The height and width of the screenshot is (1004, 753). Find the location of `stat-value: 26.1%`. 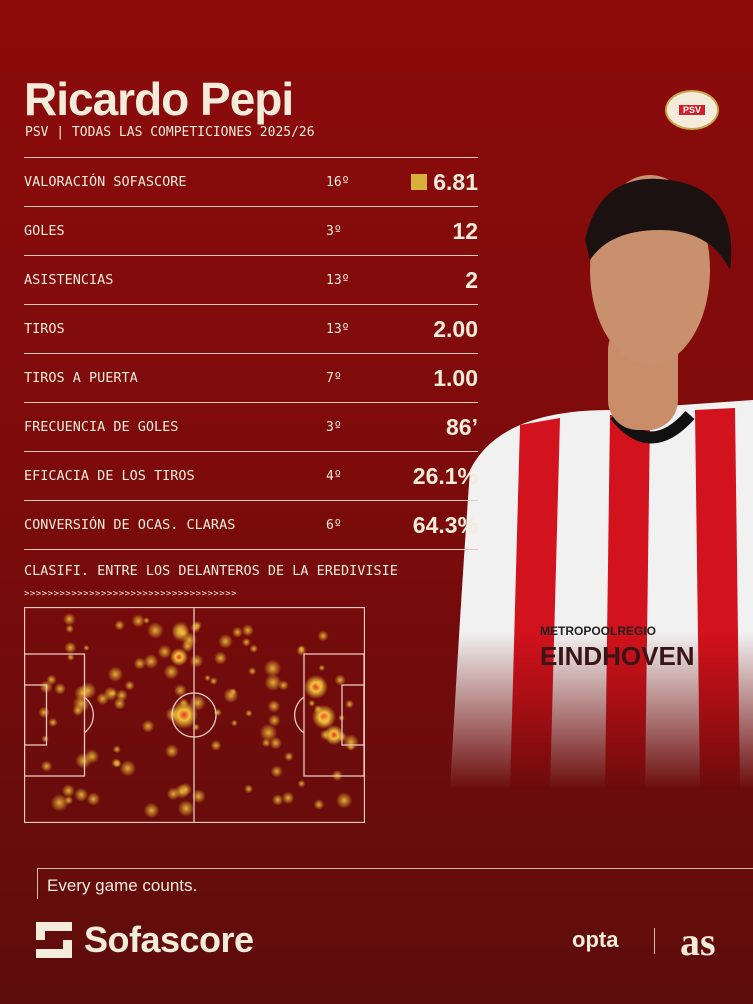

stat-value: 26.1% is located at coordinates (445, 475).